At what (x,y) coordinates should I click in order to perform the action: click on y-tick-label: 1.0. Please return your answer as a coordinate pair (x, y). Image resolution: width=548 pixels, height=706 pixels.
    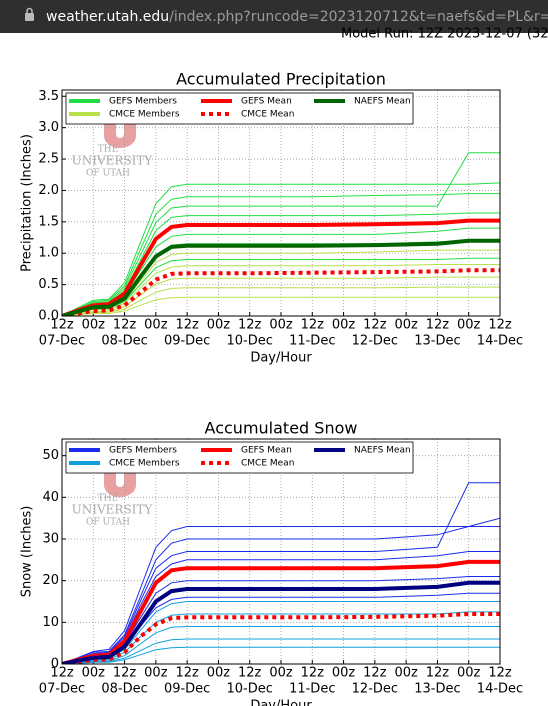
    Looking at the image, I should click on (48, 253).